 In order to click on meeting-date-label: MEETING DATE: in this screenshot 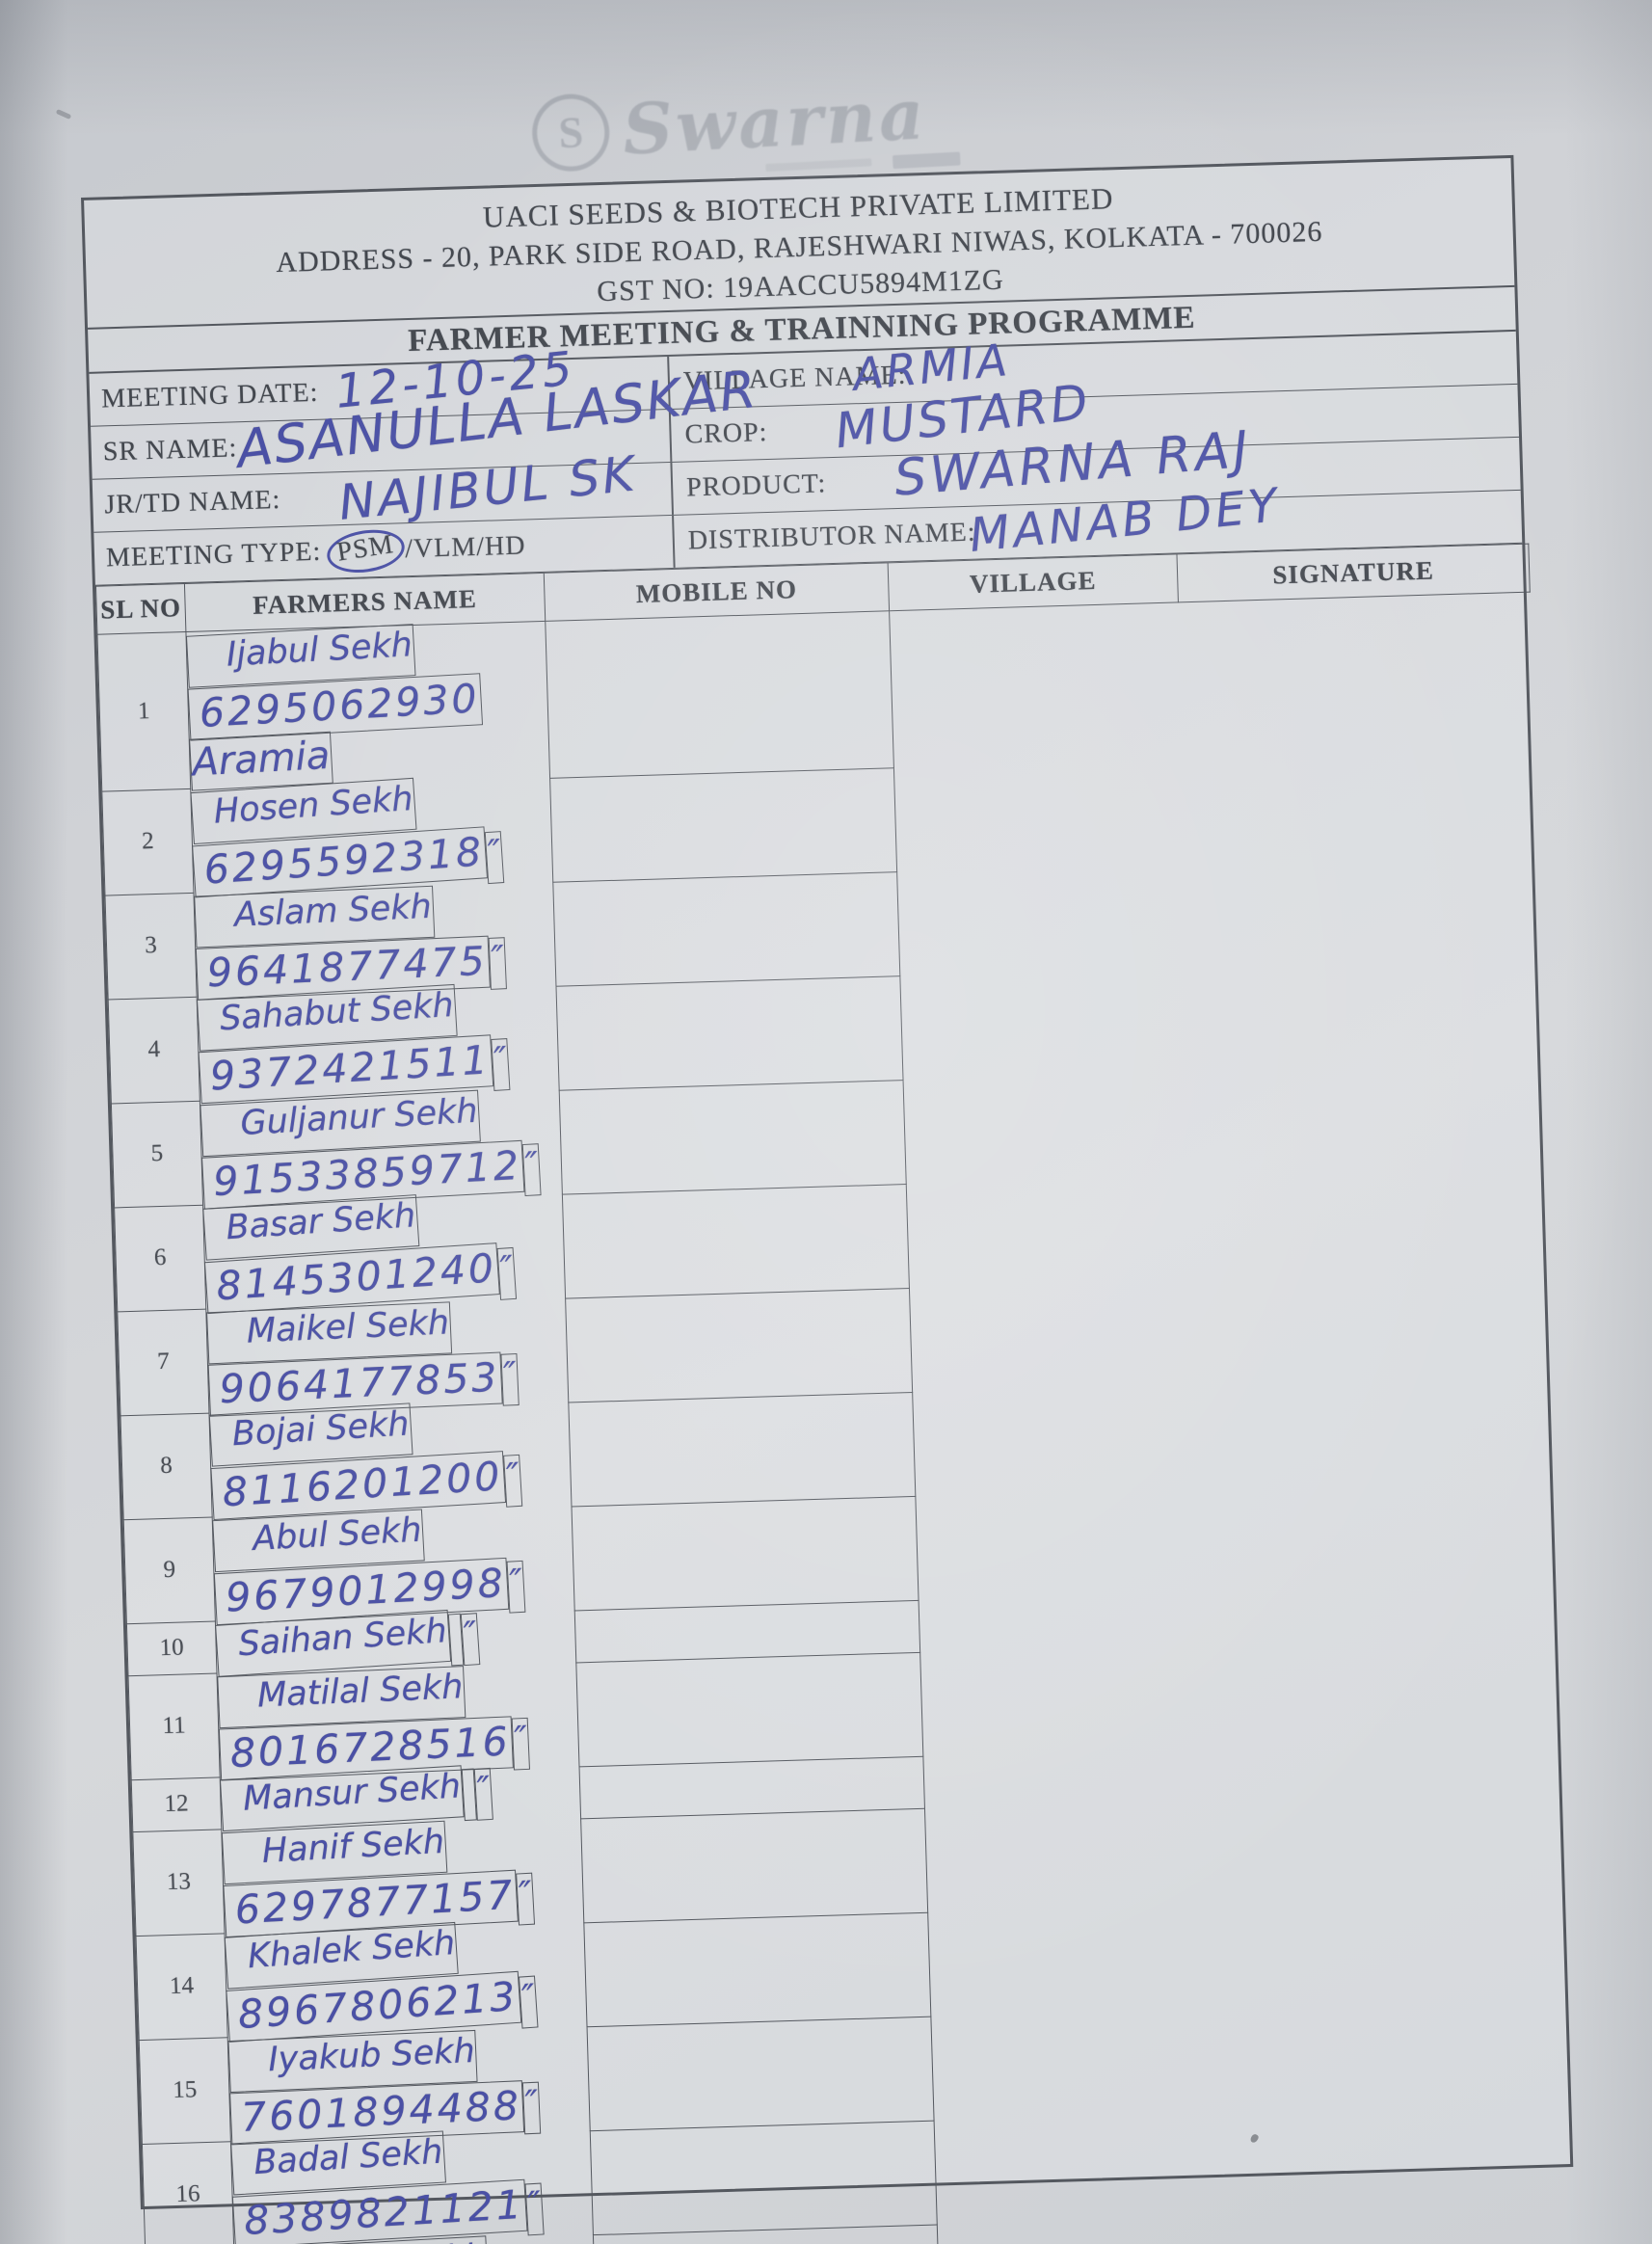, I will do `click(210, 395)`.